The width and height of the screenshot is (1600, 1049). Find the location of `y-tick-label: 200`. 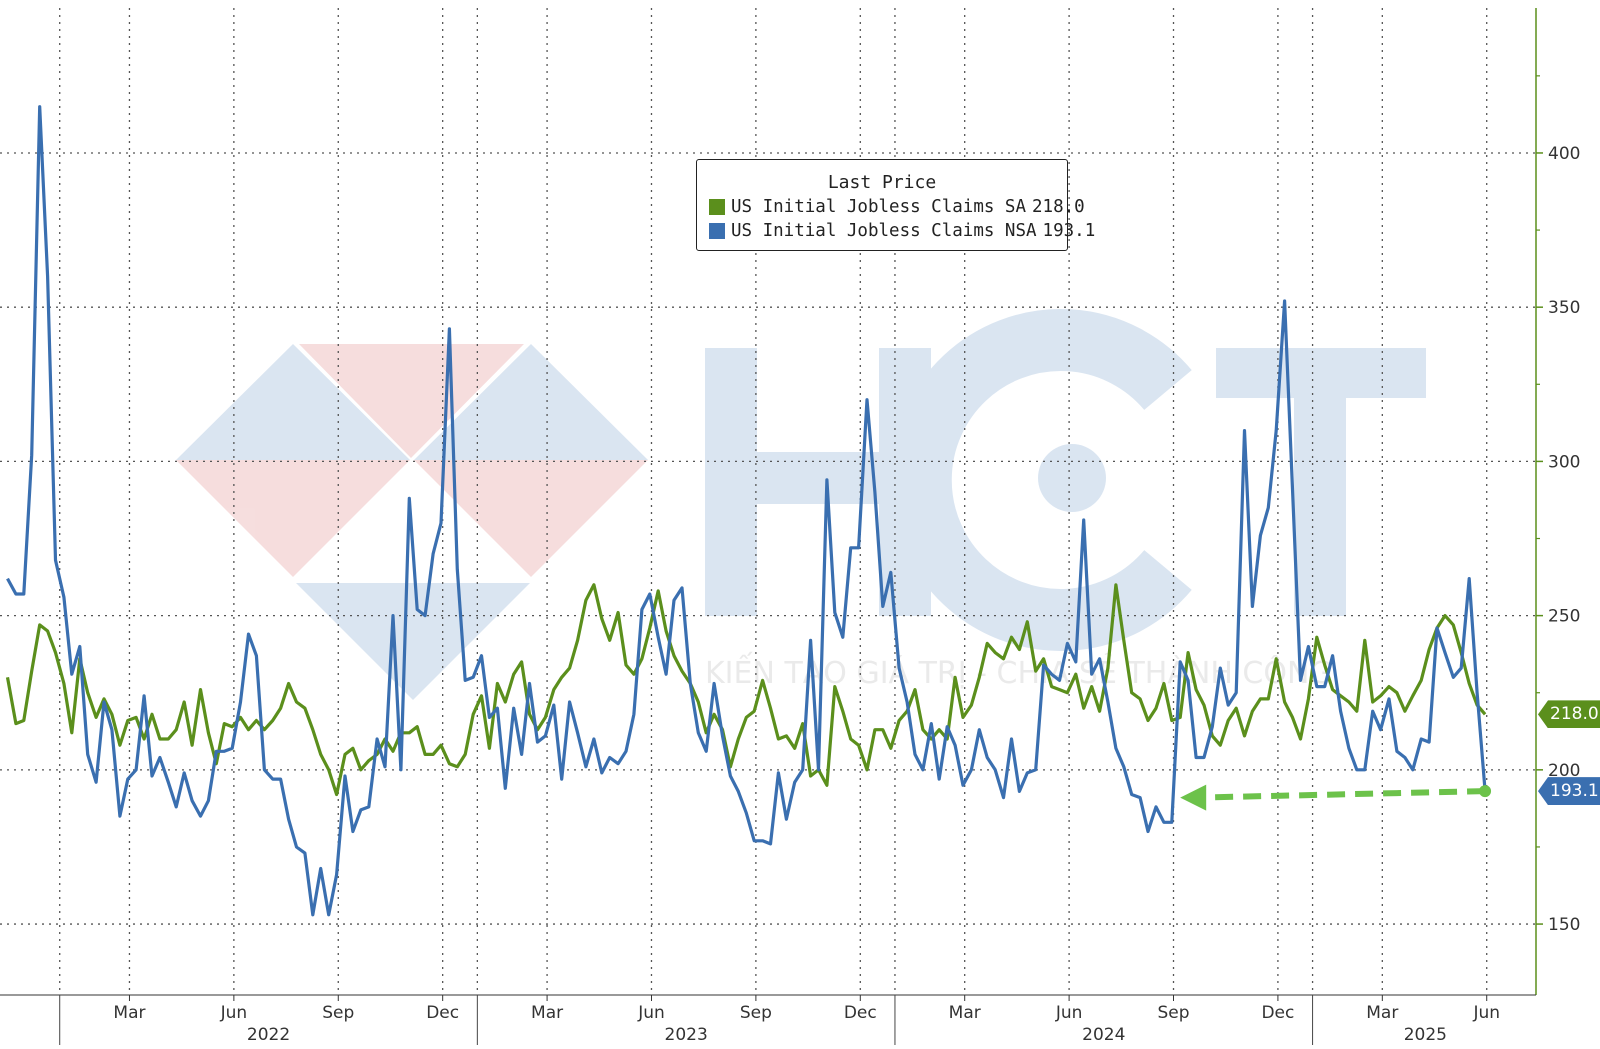

y-tick-label: 200 is located at coordinates (1564, 771).